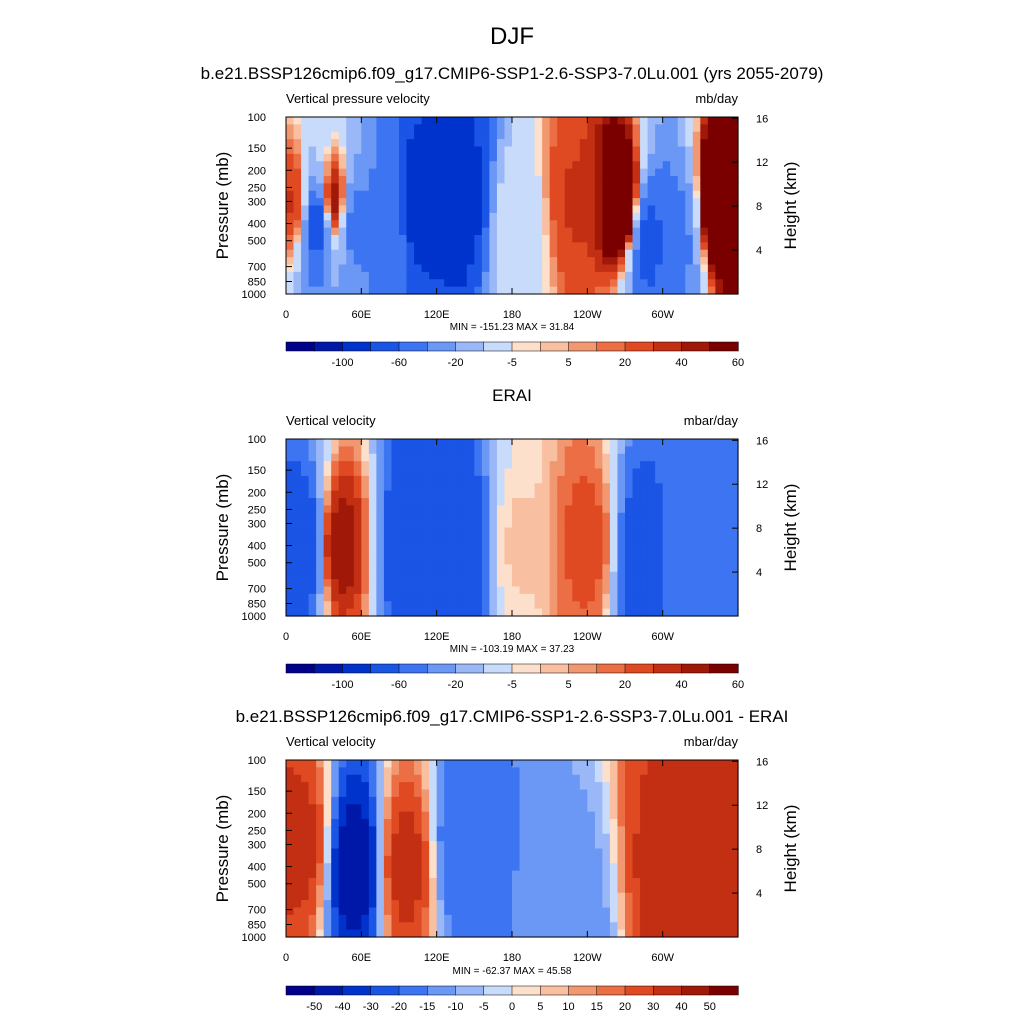  What do you see at coordinates (254, 295) in the screenshot?
I see `y-tick-label: 1000` at bounding box center [254, 295].